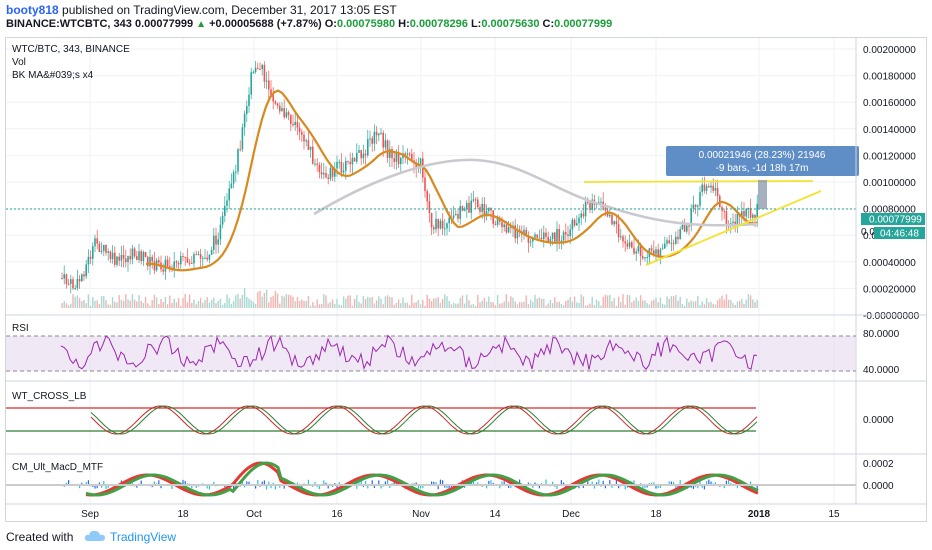 This screenshot has height=550, width=932. Describe the element at coordinates (889, 103) in the screenshot. I see `price-tick-label: 0.00160000` at that location.